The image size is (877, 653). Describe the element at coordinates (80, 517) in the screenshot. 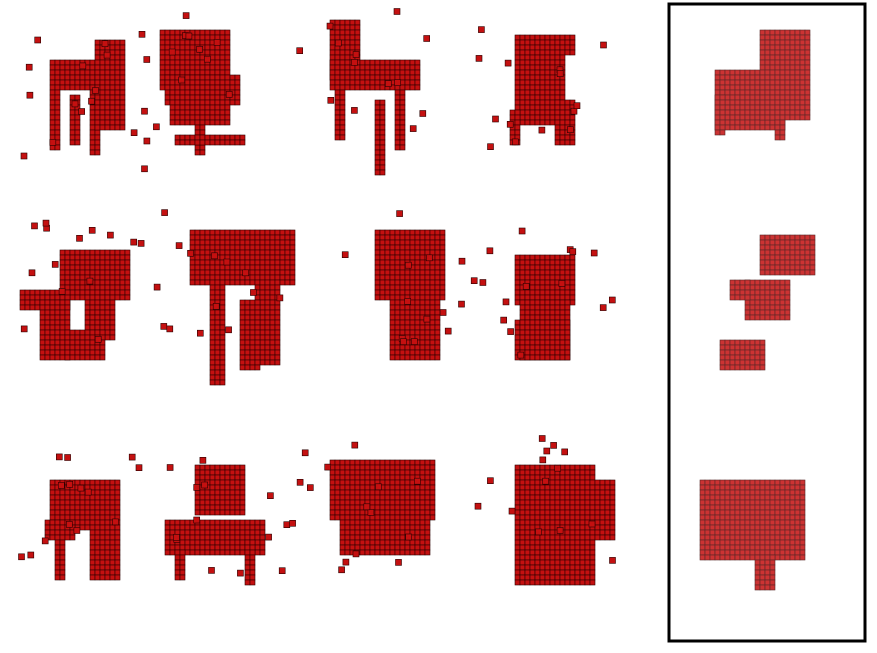

I see `voxel-shape-r3c1` at that location.